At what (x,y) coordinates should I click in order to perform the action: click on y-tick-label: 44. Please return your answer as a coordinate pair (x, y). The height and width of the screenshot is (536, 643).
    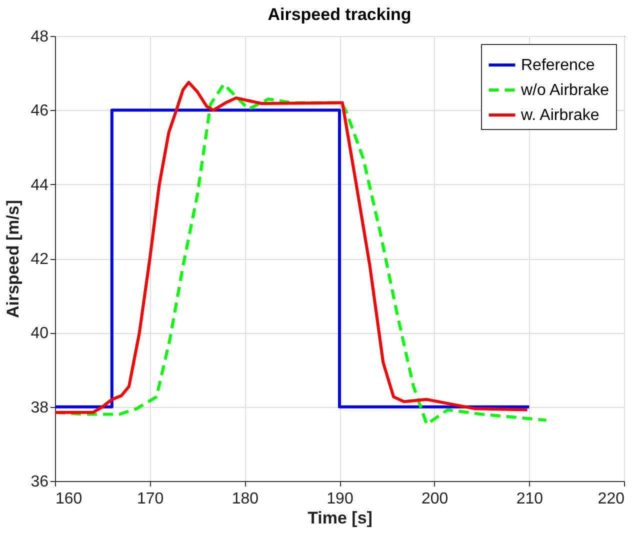
    Looking at the image, I should click on (39, 185).